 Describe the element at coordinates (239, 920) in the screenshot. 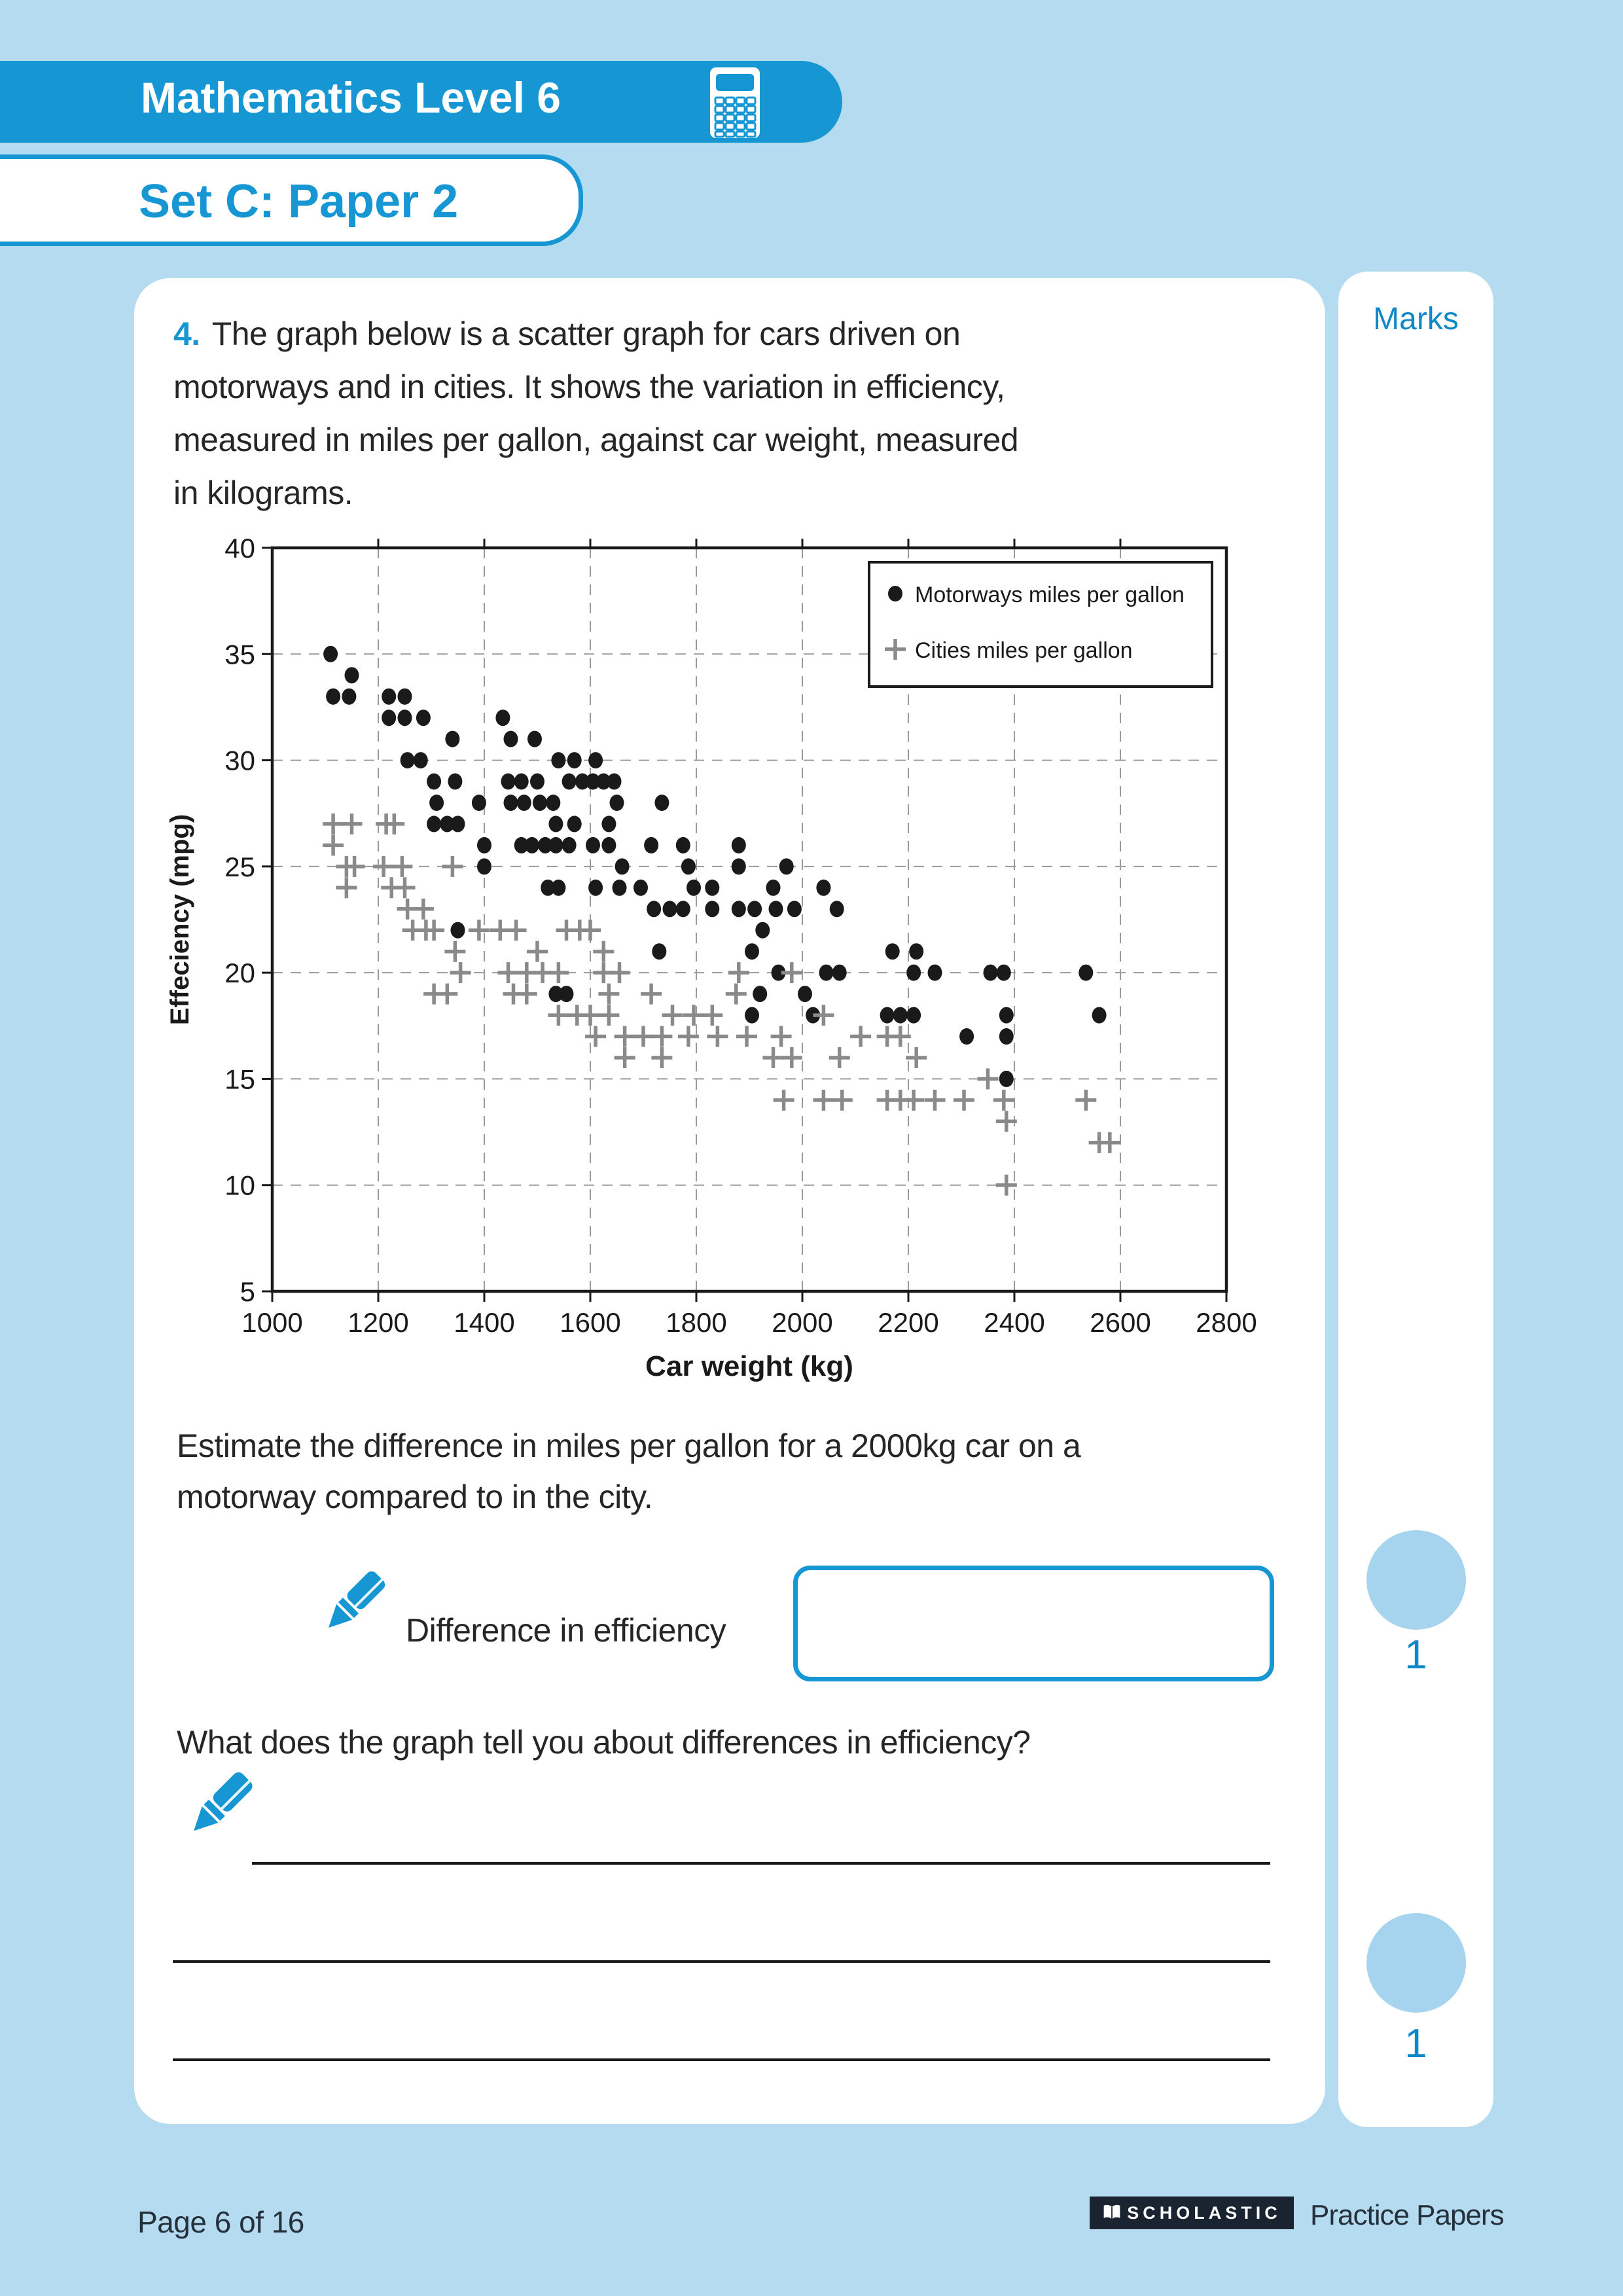

I see `y-tick-labels: 5 10 15 20 25 30 35 40` at that location.